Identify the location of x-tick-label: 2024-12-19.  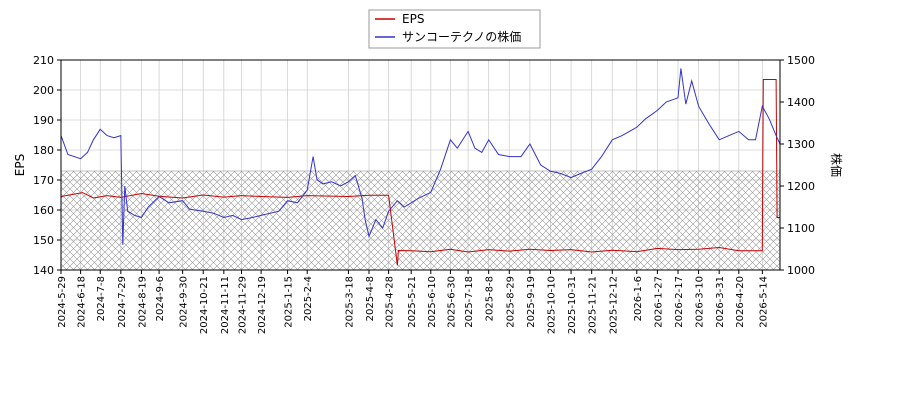
(262, 305).